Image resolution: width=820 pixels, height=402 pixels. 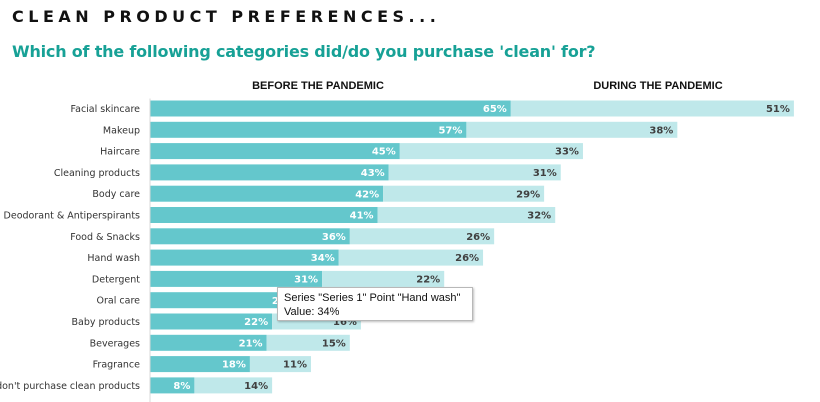 I want to click on category-label: Deodorant & Antiperspirants, so click(x=72, y=216).